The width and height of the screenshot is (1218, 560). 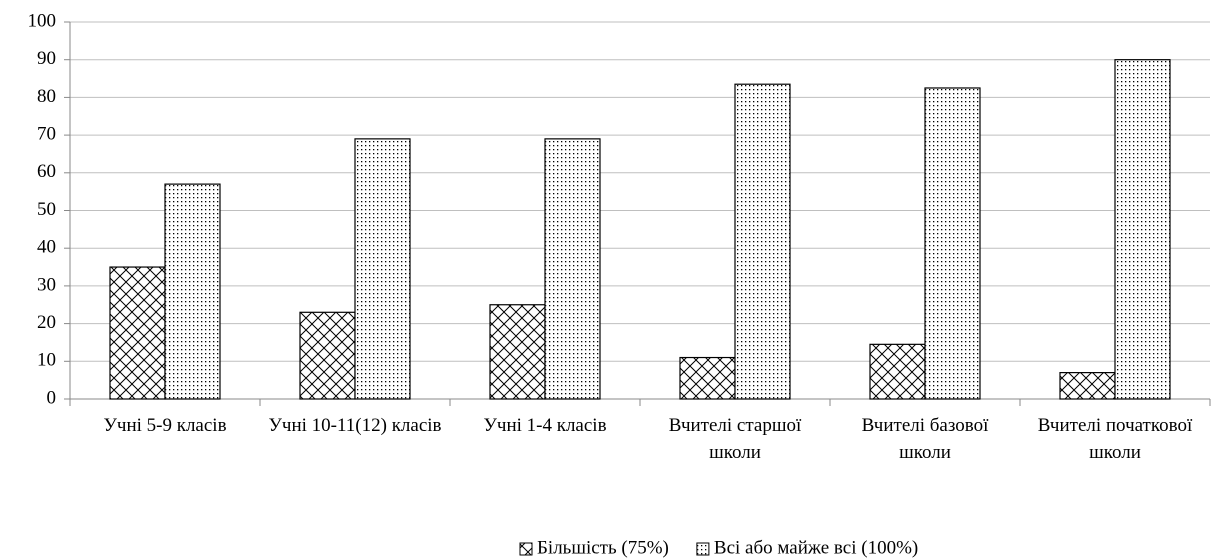 What do you see at coordinates (46, 322) in the screenshot?
I see `y-tick-label: 20` at bounding box center [46, 322].